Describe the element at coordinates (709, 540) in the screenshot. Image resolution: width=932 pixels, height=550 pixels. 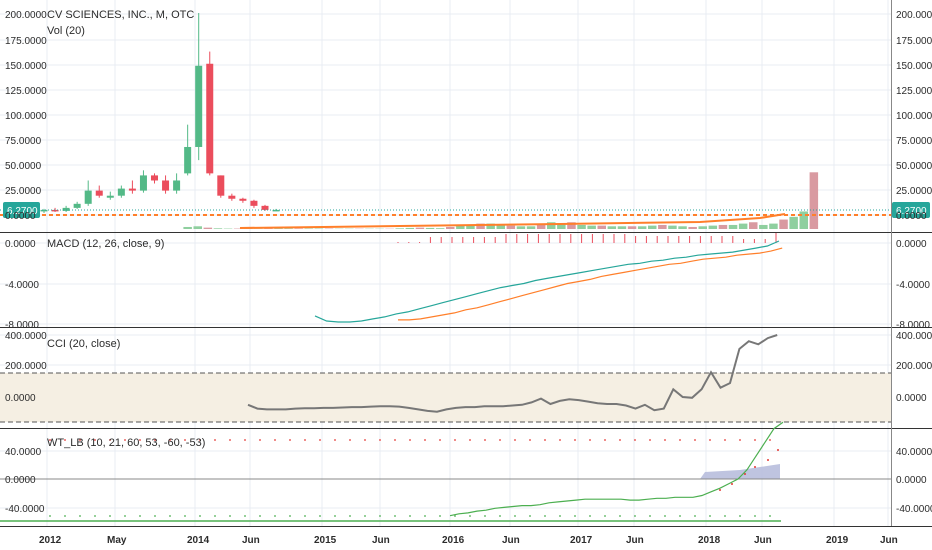
I see `time-axis-label: 2018` at that location.